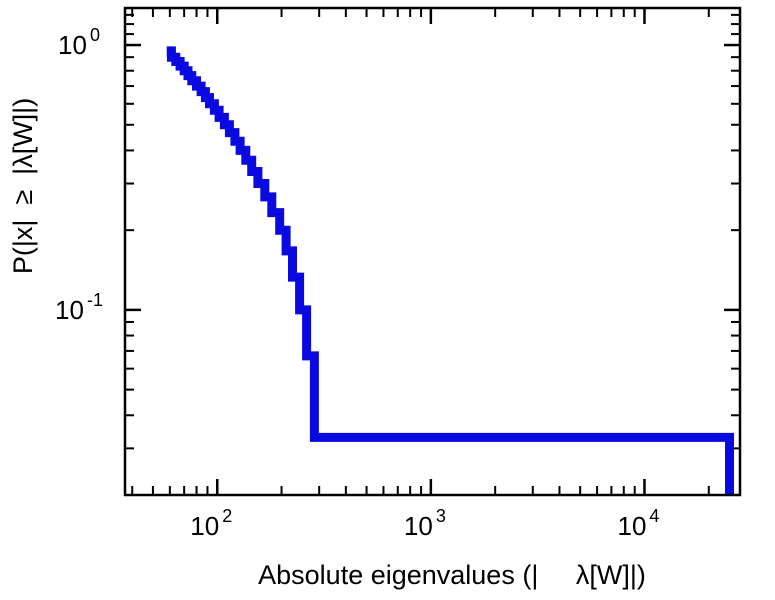 This screenshot has height=600, width=775. Describe the element at coordinates (79, 307) in the screenshot. I see `tick-label: 10 -1` at that location.